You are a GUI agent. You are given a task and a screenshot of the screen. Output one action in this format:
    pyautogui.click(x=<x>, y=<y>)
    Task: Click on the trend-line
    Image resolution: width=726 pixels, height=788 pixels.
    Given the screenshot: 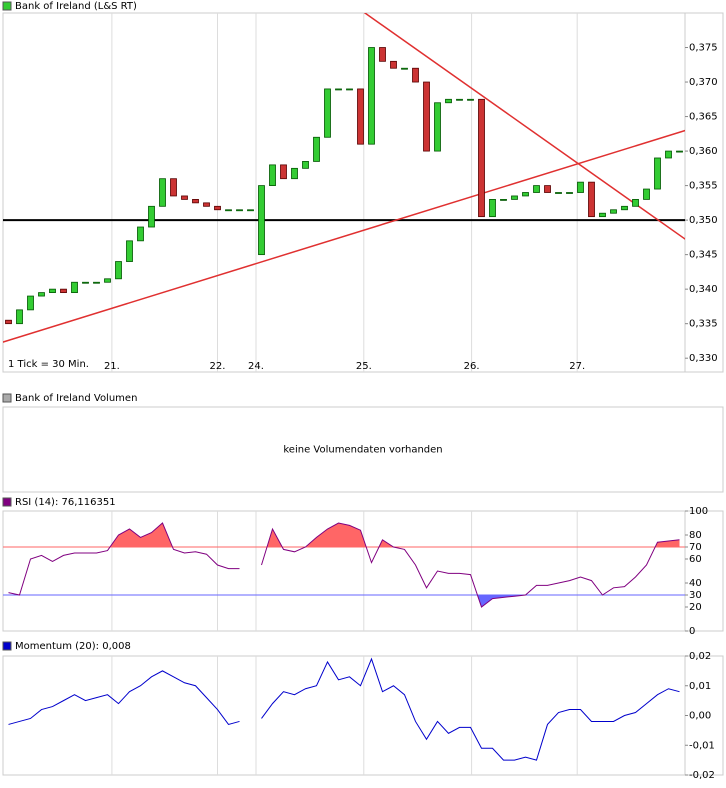 What is the action you would take?
    pyautogui.click(x=524, y=126)
    